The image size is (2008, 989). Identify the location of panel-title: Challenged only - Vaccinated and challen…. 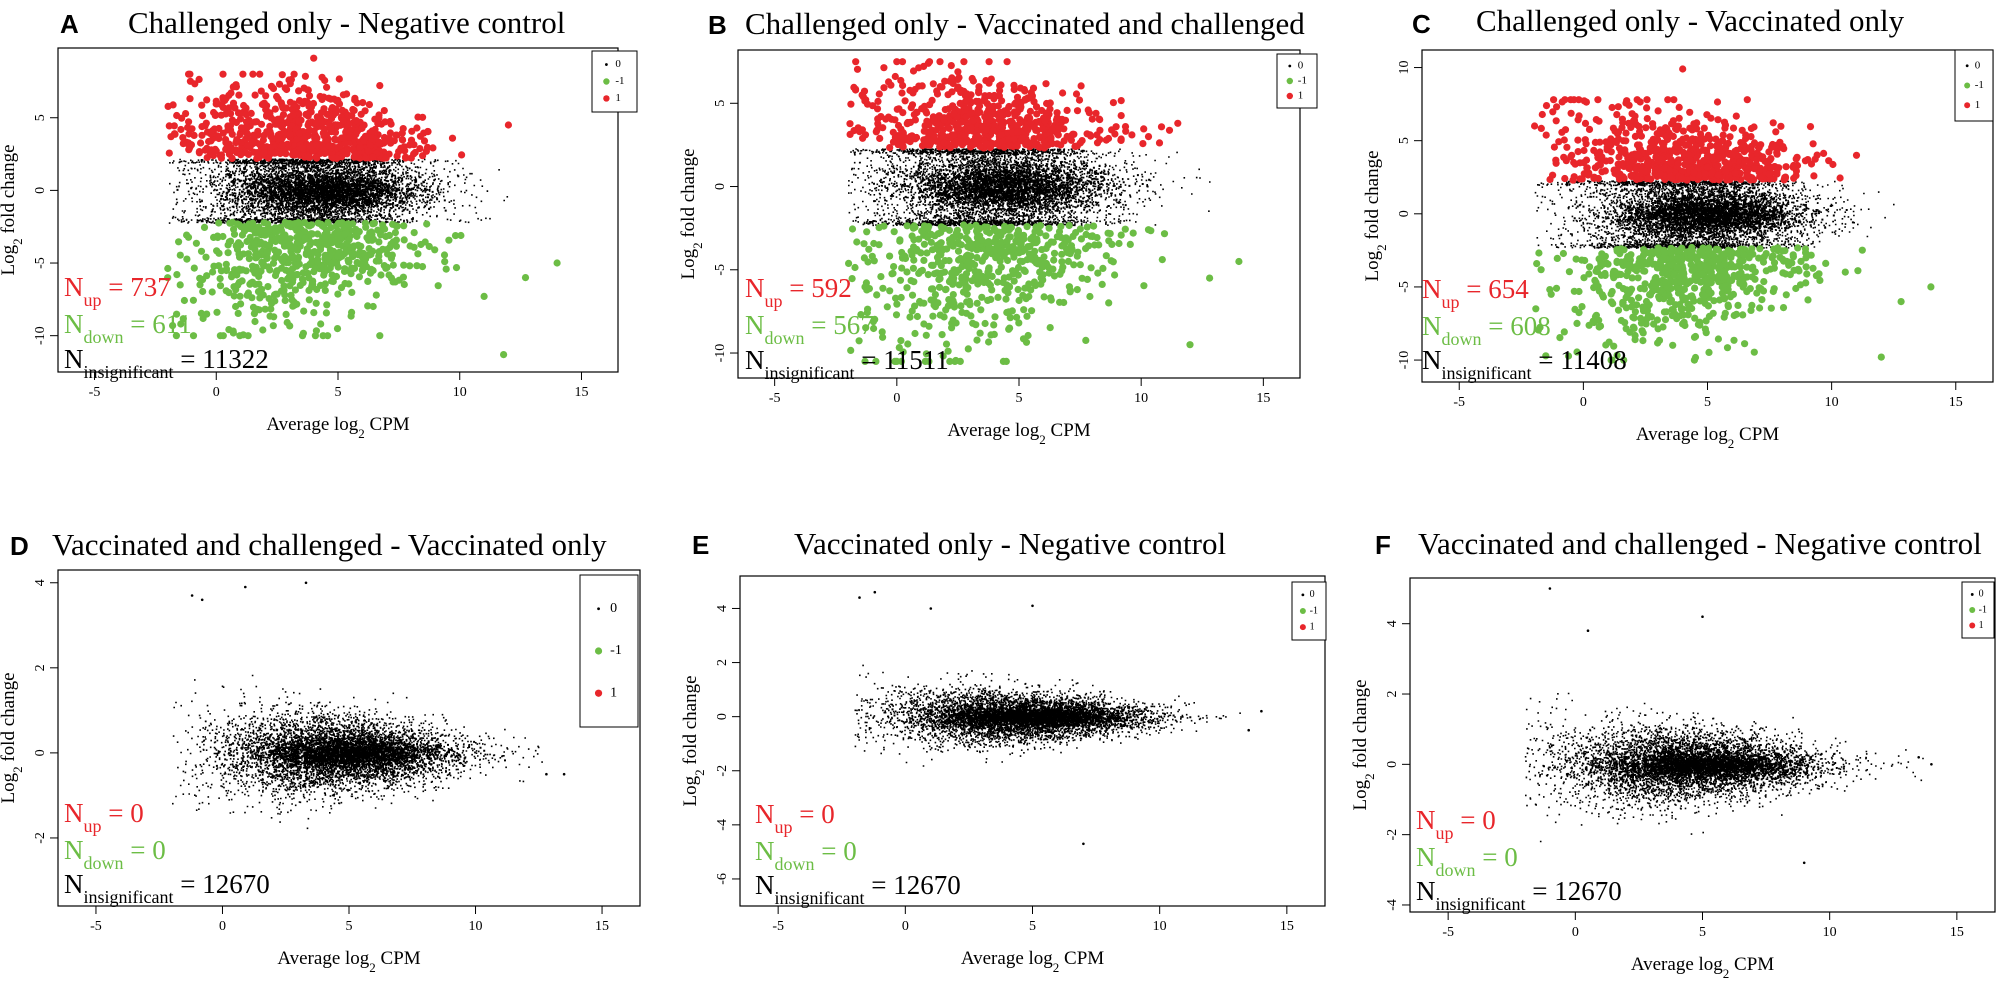
(1025, 23).